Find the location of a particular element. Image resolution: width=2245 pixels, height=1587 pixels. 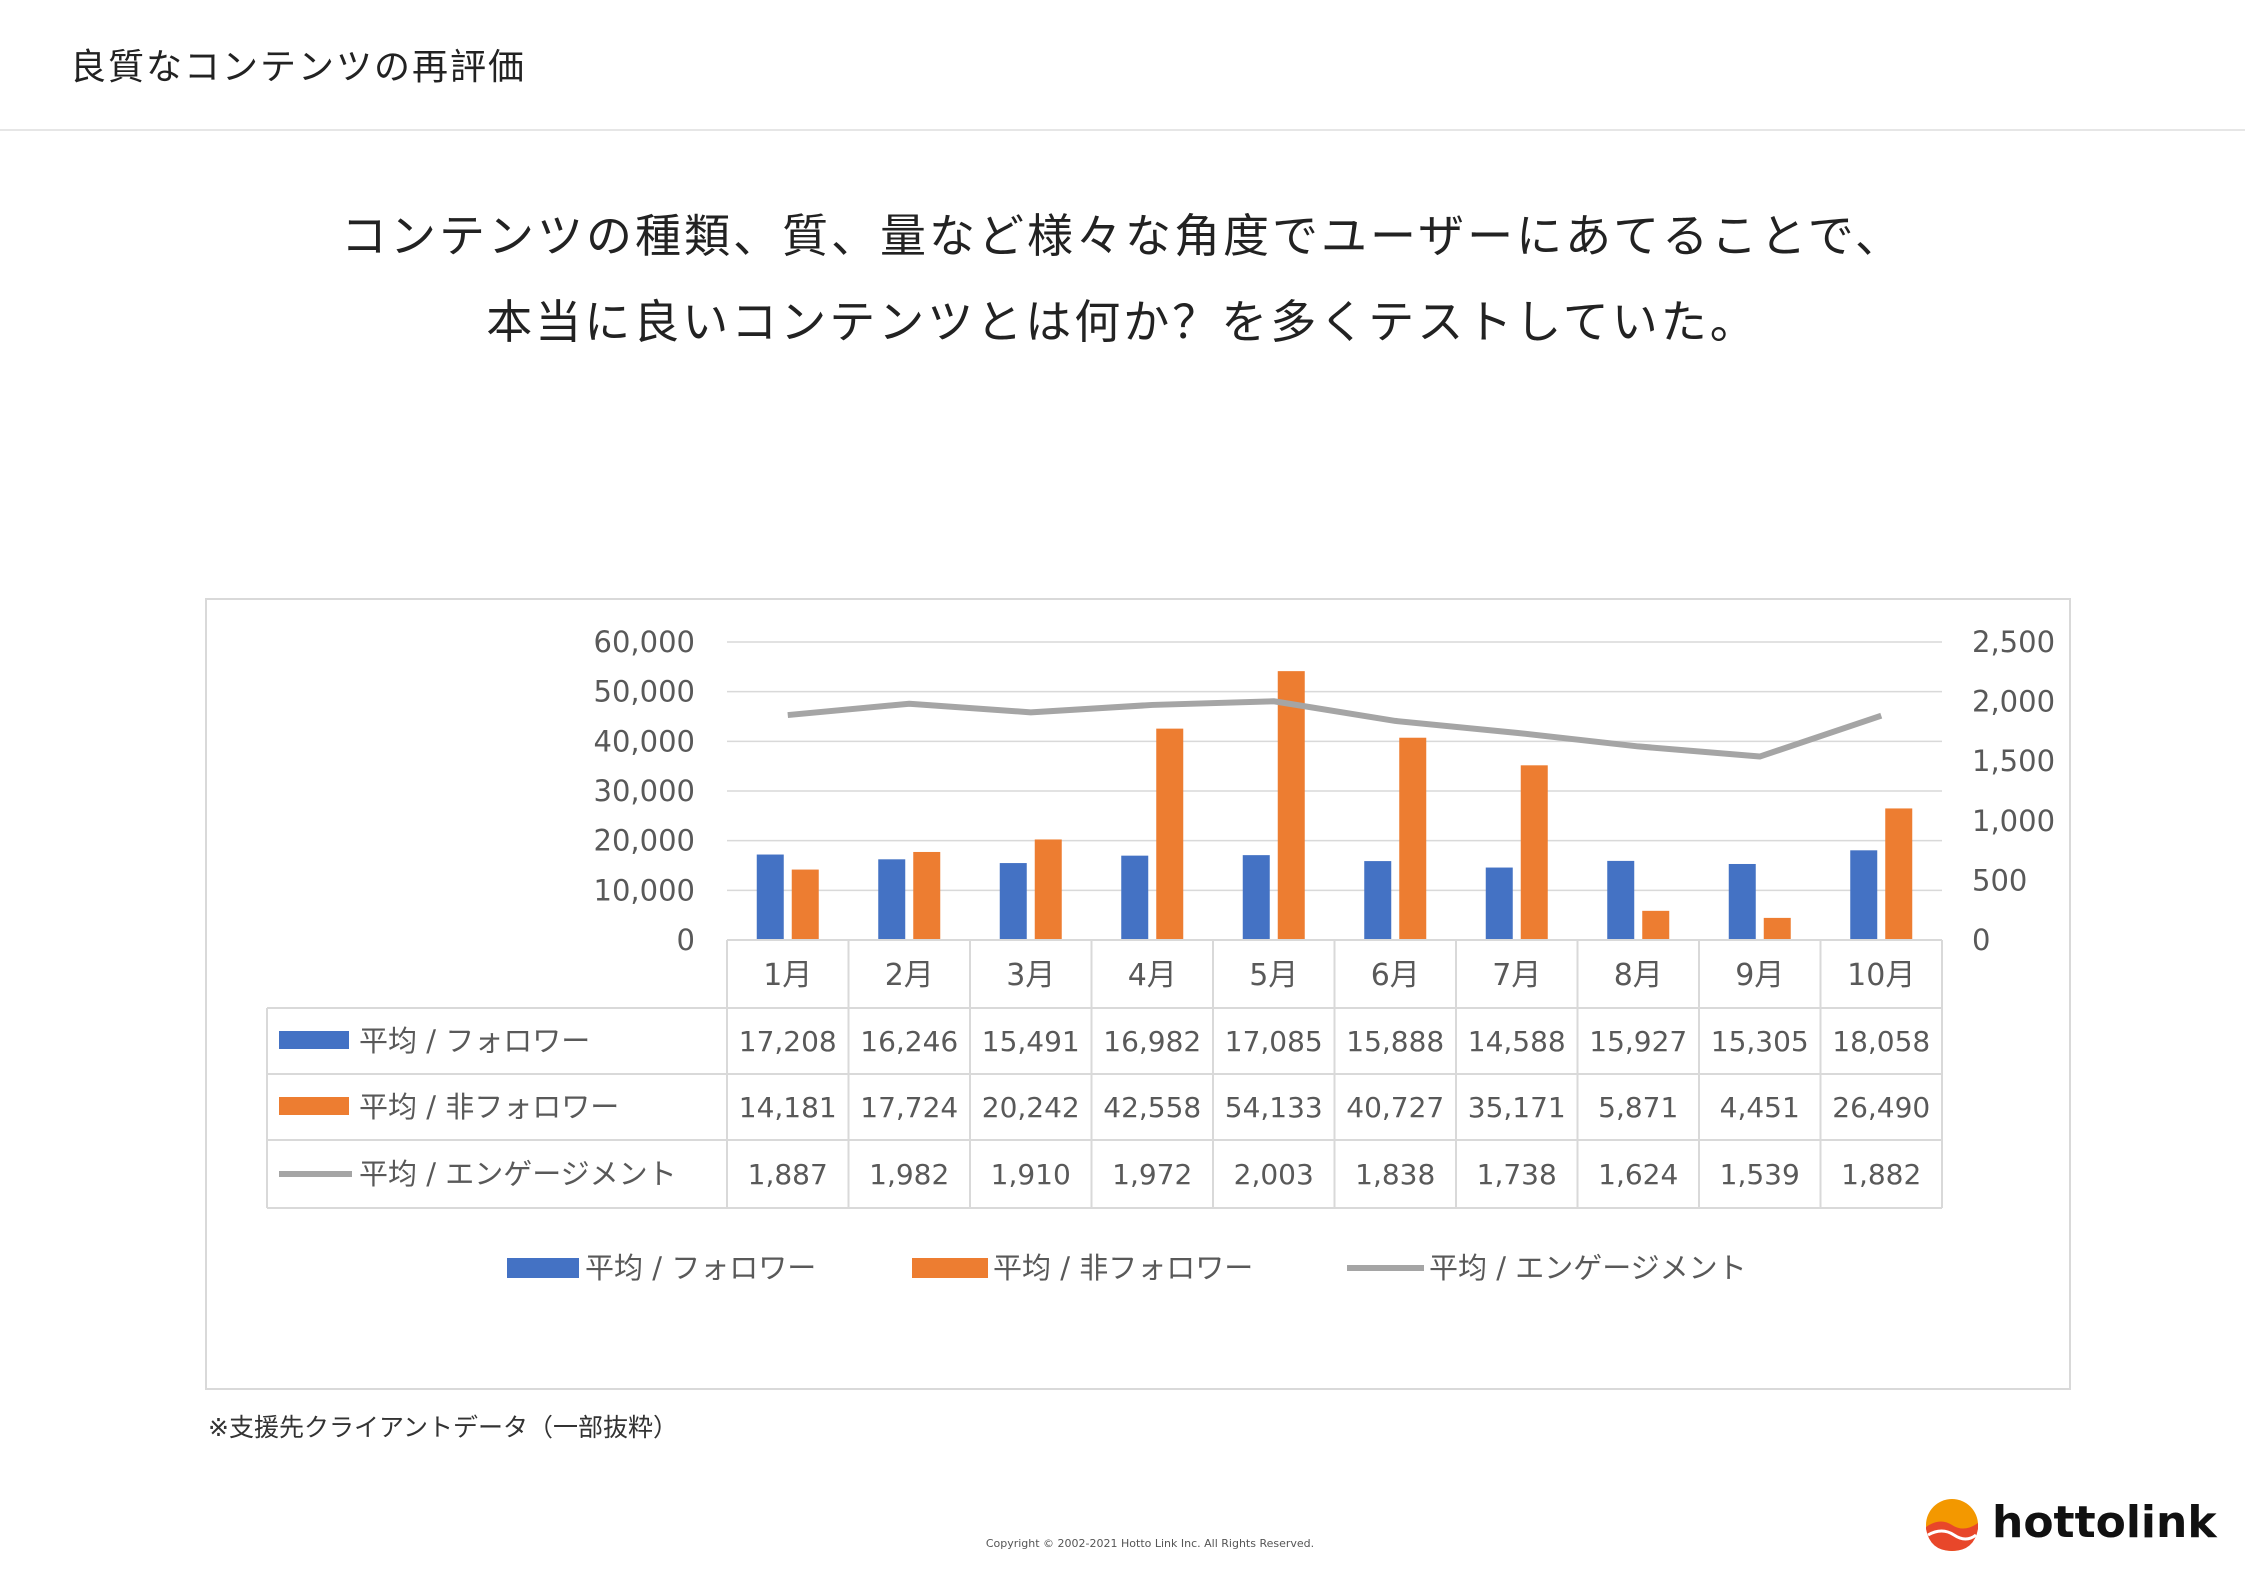

x-category-label: 8月 is located at coordinates (1638, 975).